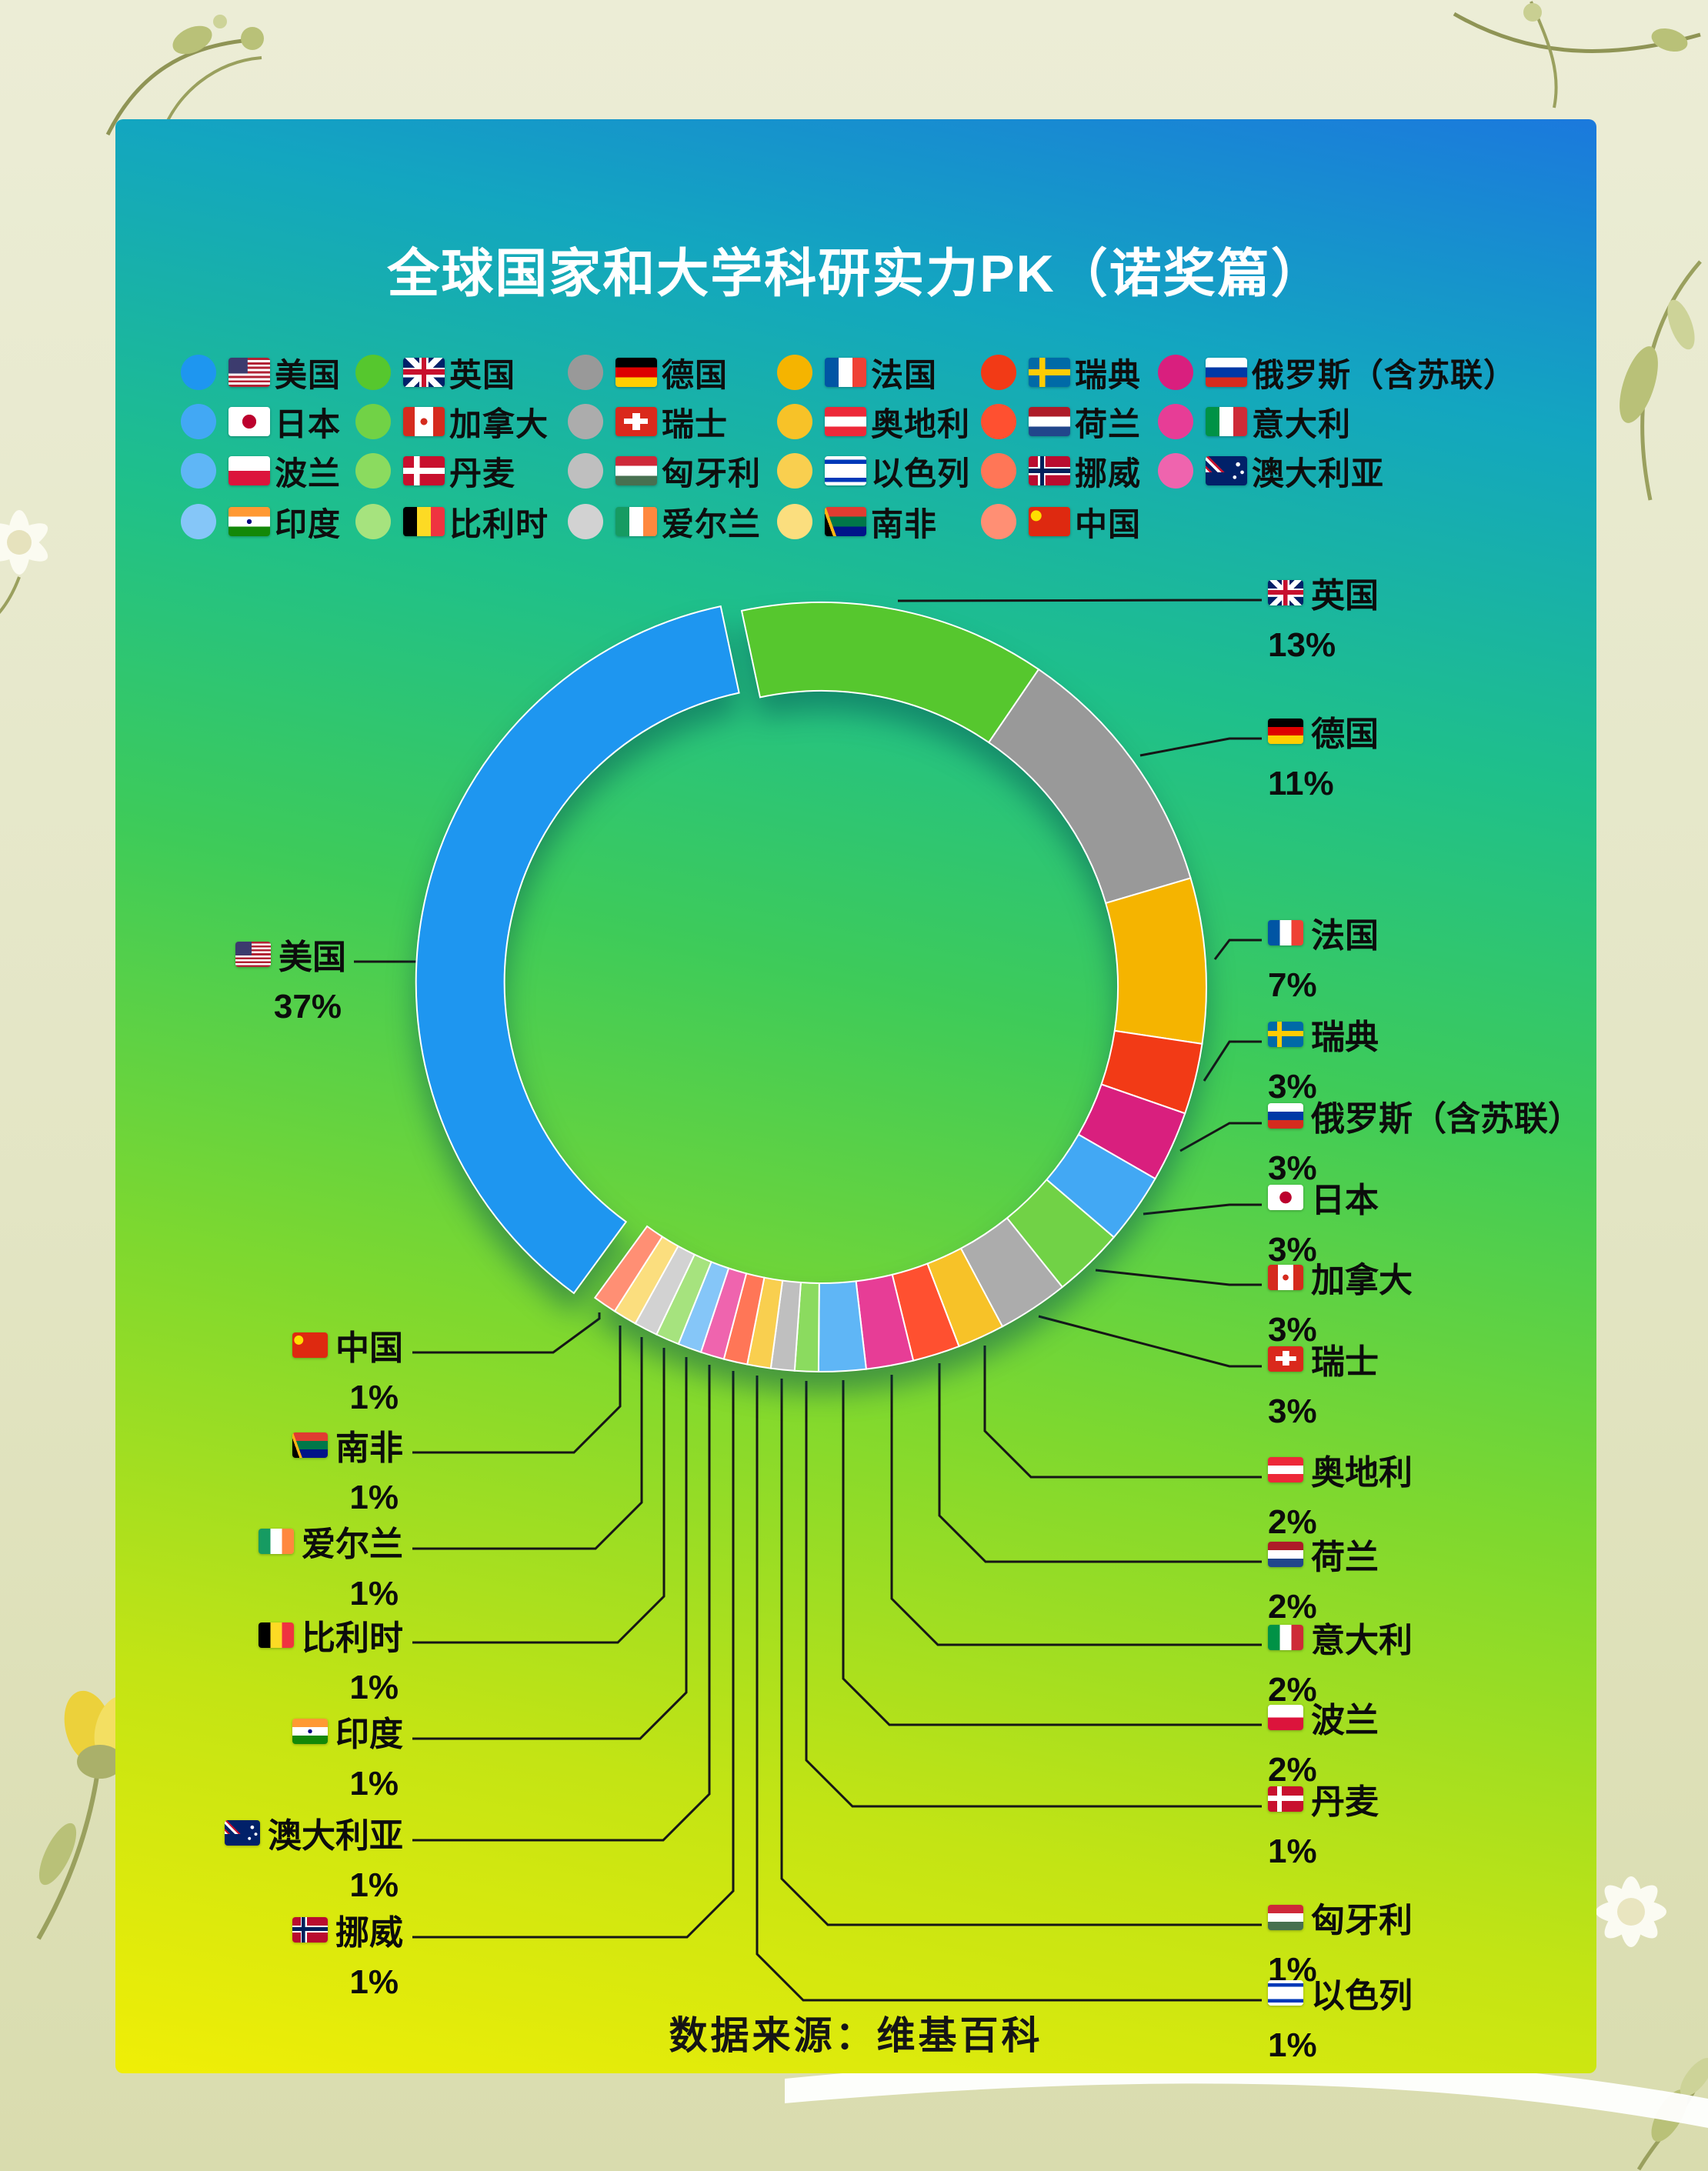  Describe the element at coordinates (585, 521) in the screenshot. I see `legend-swatch-ie` at that location.